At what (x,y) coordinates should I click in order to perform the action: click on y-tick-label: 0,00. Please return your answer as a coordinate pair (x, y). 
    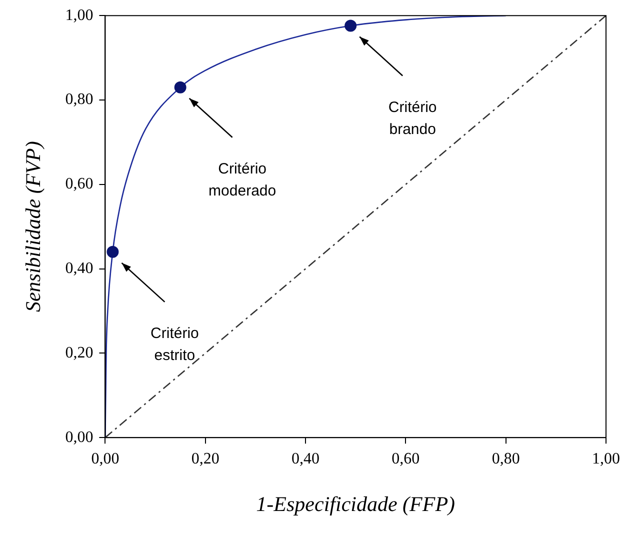
    Looking at the image, I should click on (79, 437).